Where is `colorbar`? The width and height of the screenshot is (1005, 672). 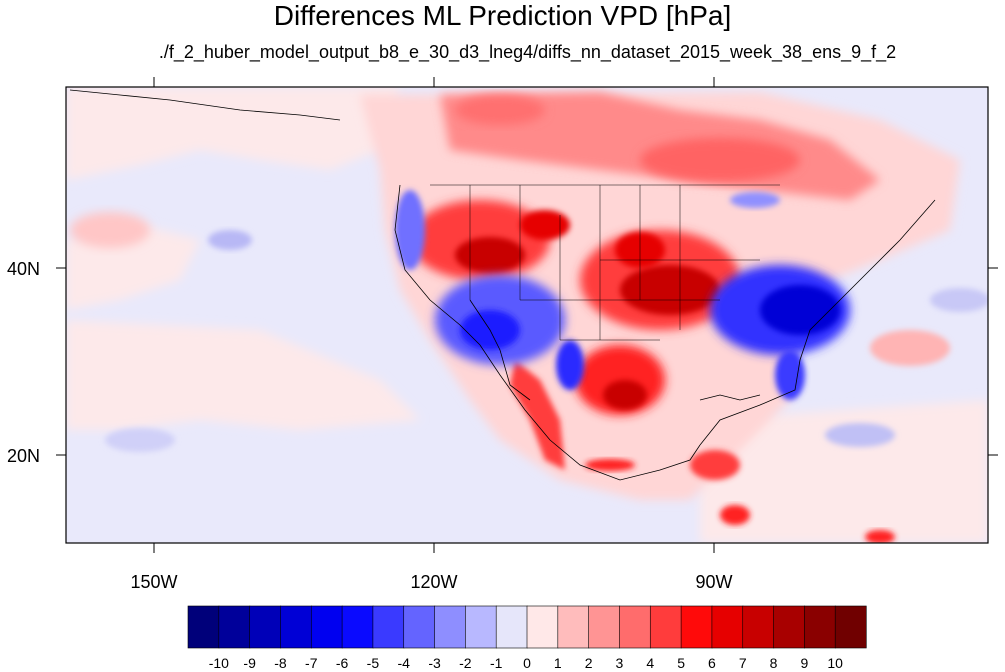 colorbar is located at coordinates (527, 627).